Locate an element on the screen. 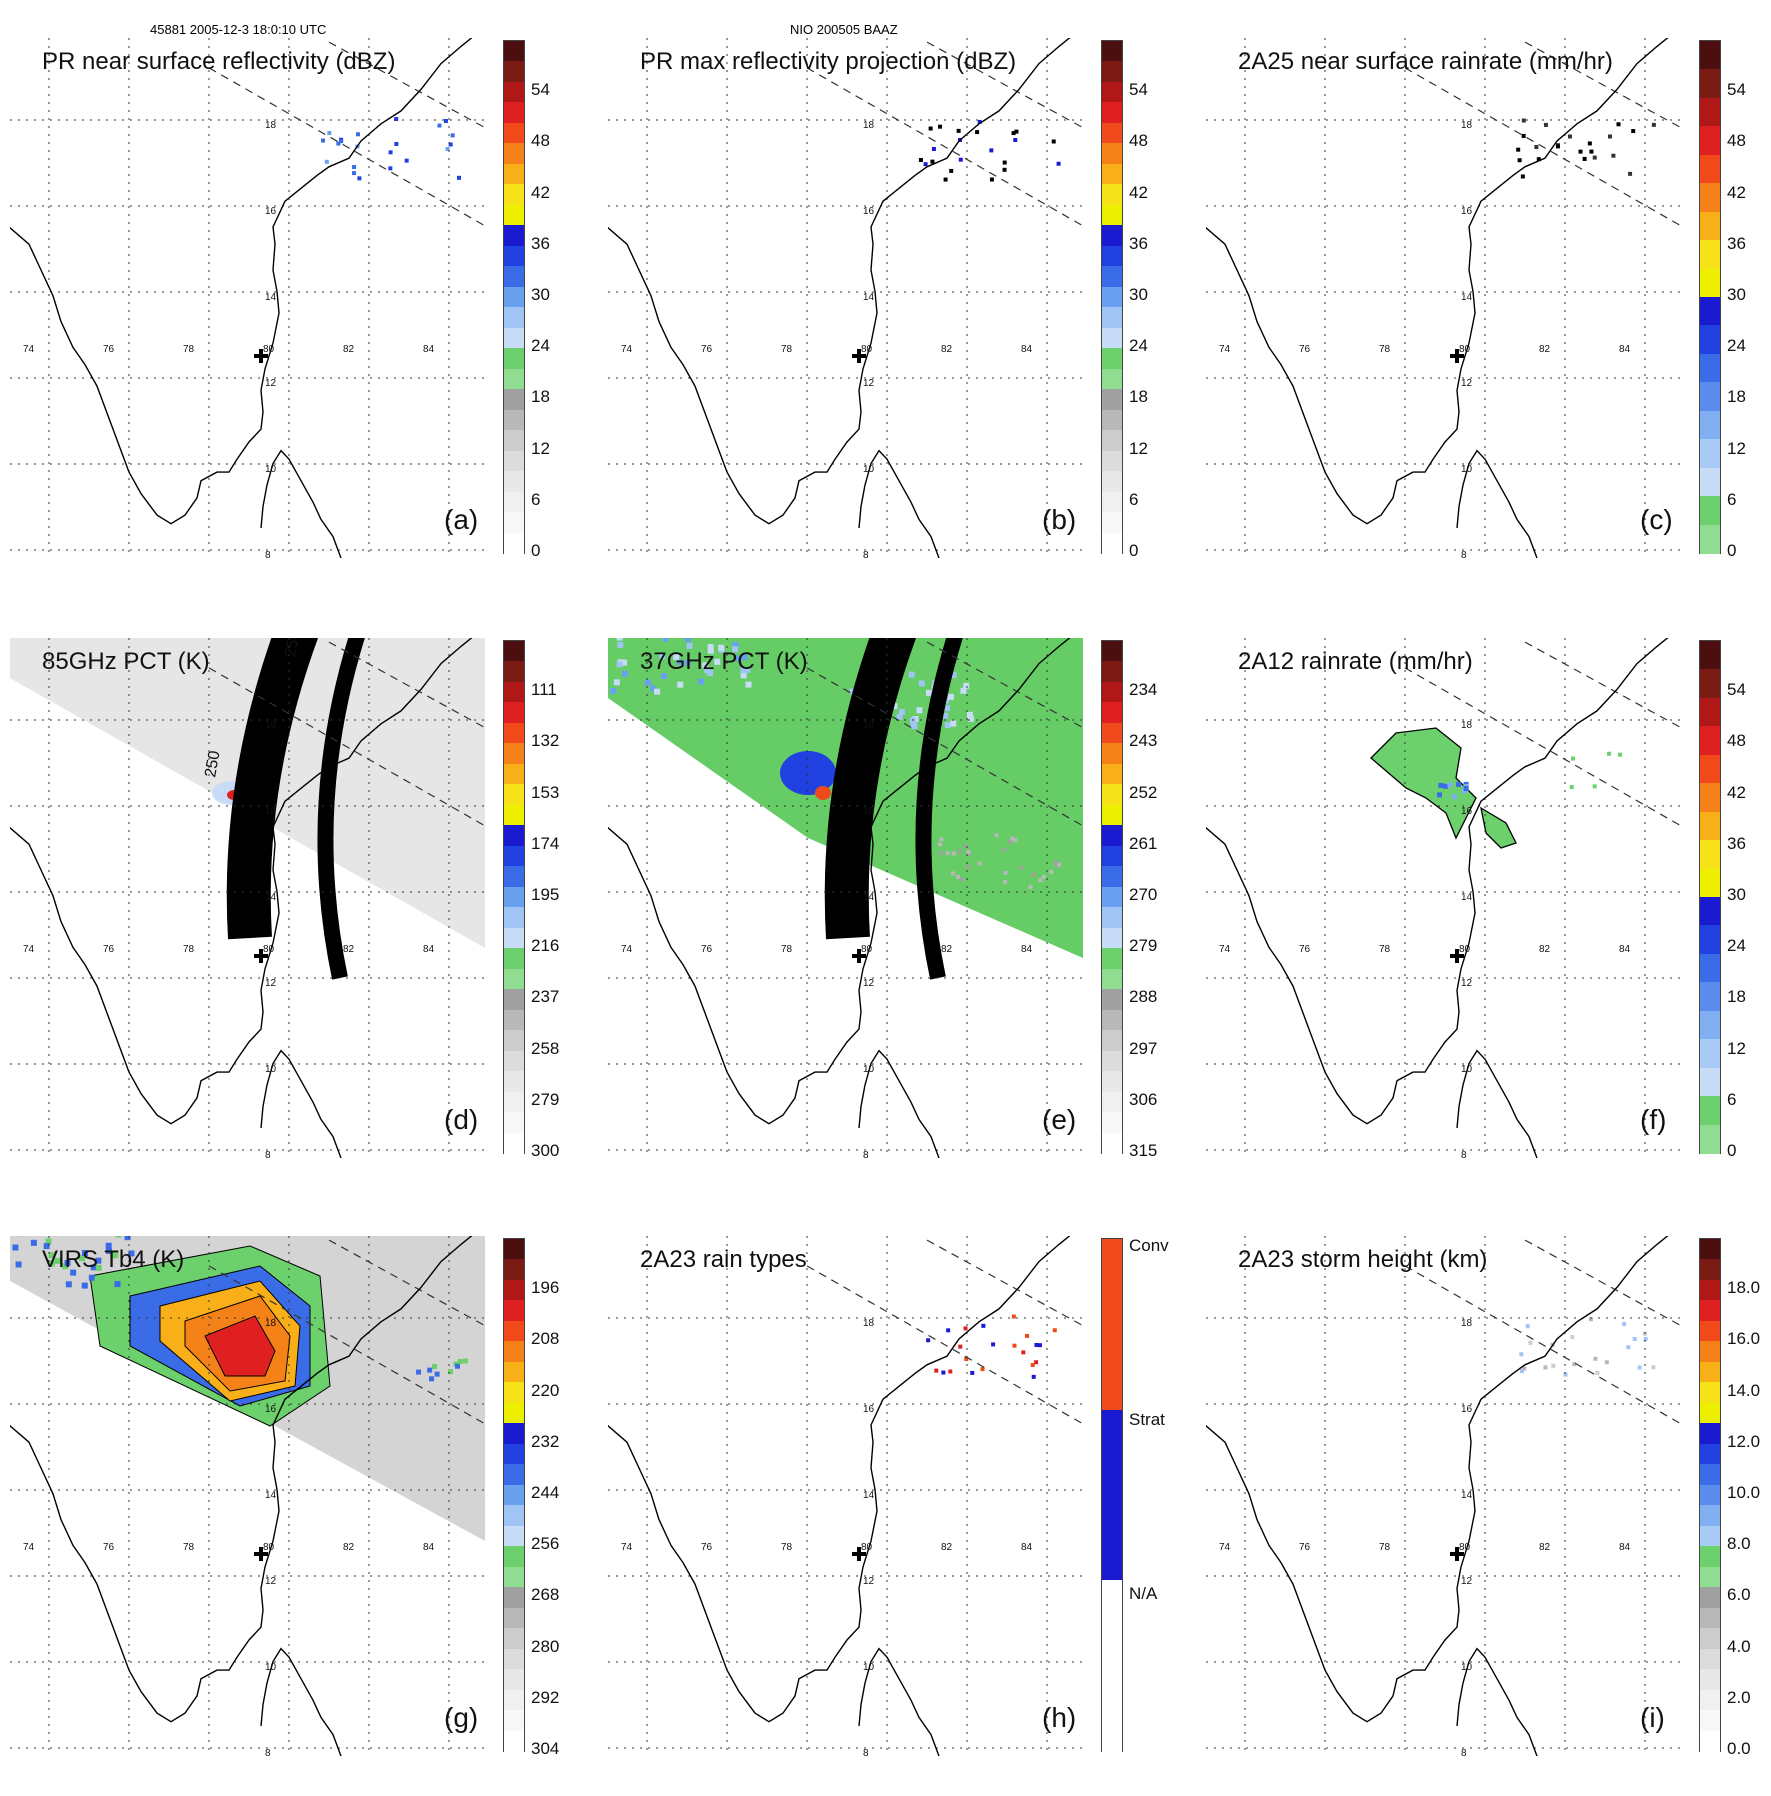  colorbar-tick: 0 is located at coordinates (1133, 551).